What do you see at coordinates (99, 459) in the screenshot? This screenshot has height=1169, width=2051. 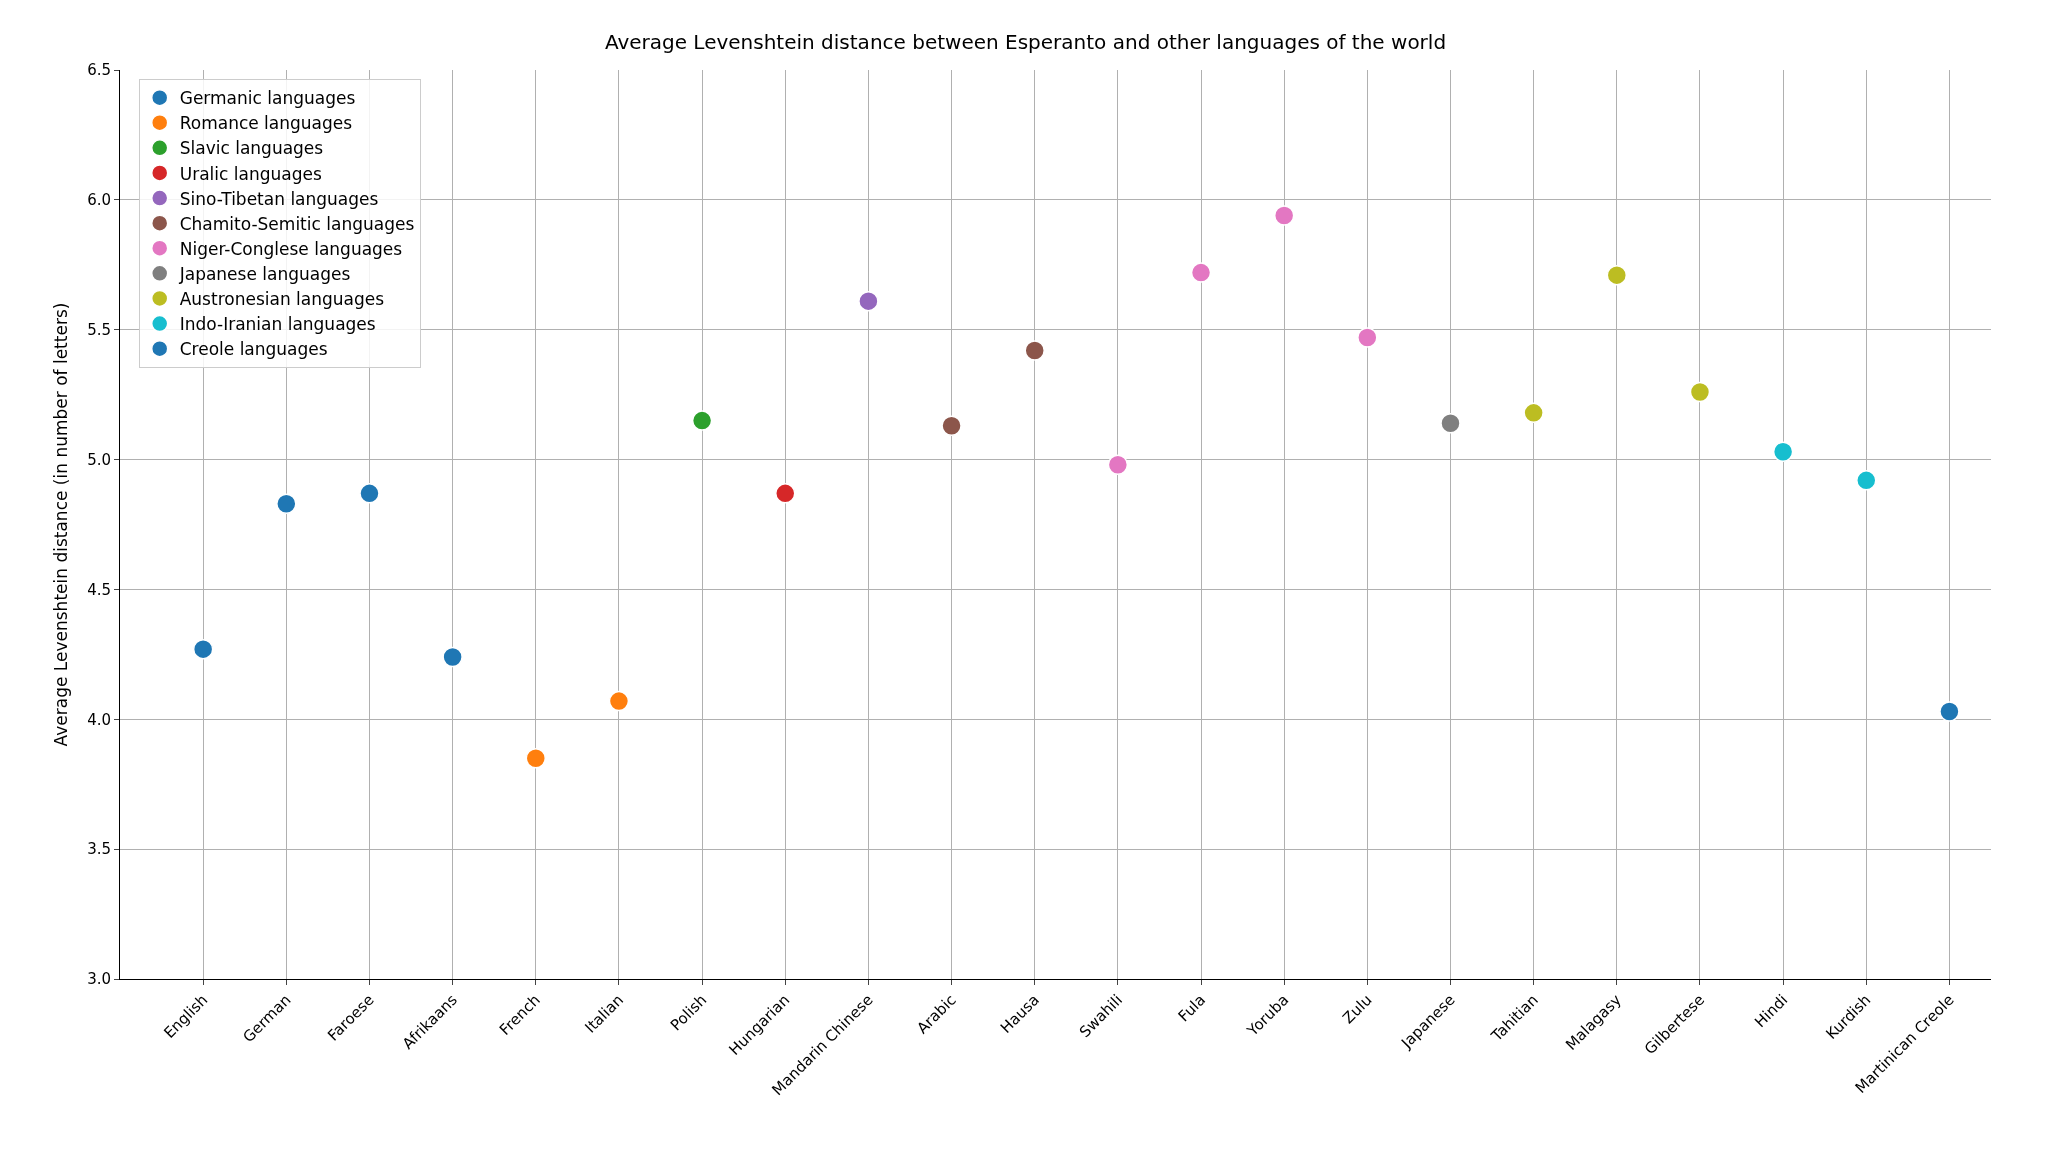 I see `y-tick-label: 5.0` at bounding box center [99, 459].